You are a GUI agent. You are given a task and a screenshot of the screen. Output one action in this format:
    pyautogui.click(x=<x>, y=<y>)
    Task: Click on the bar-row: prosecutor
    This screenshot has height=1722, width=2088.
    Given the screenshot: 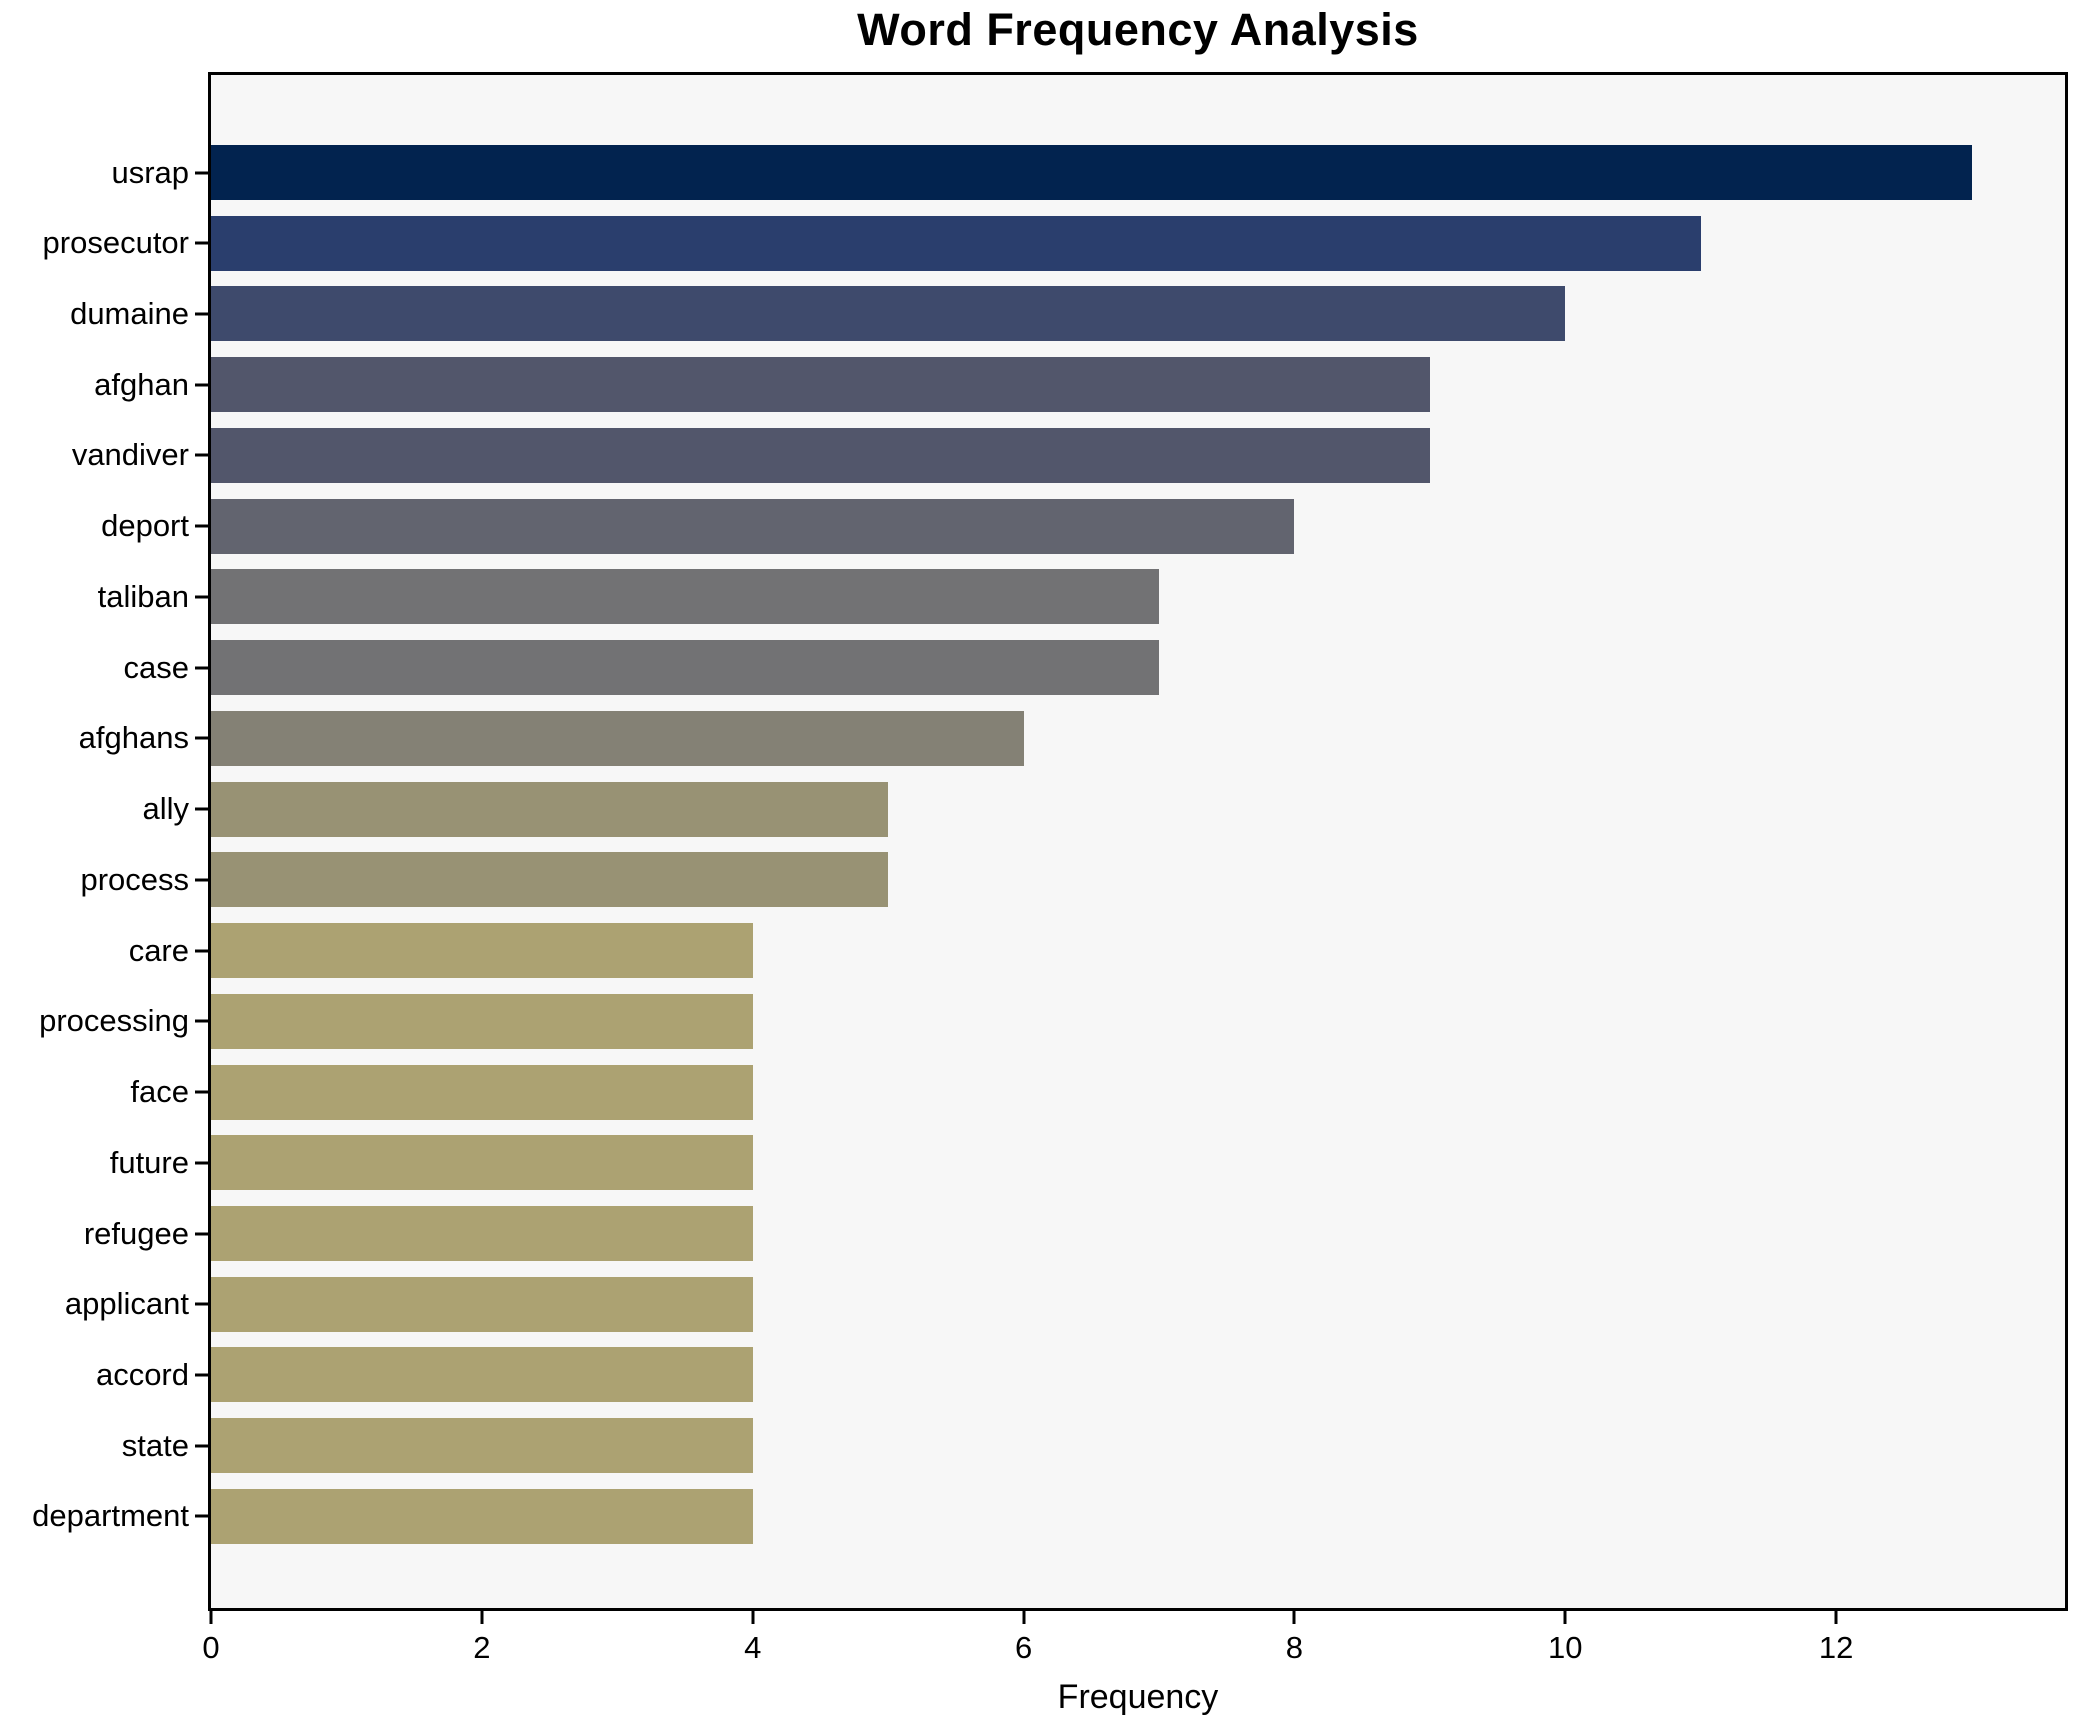 What is the action you would take?
    pyautogui.click(x=1054, y=243)
    